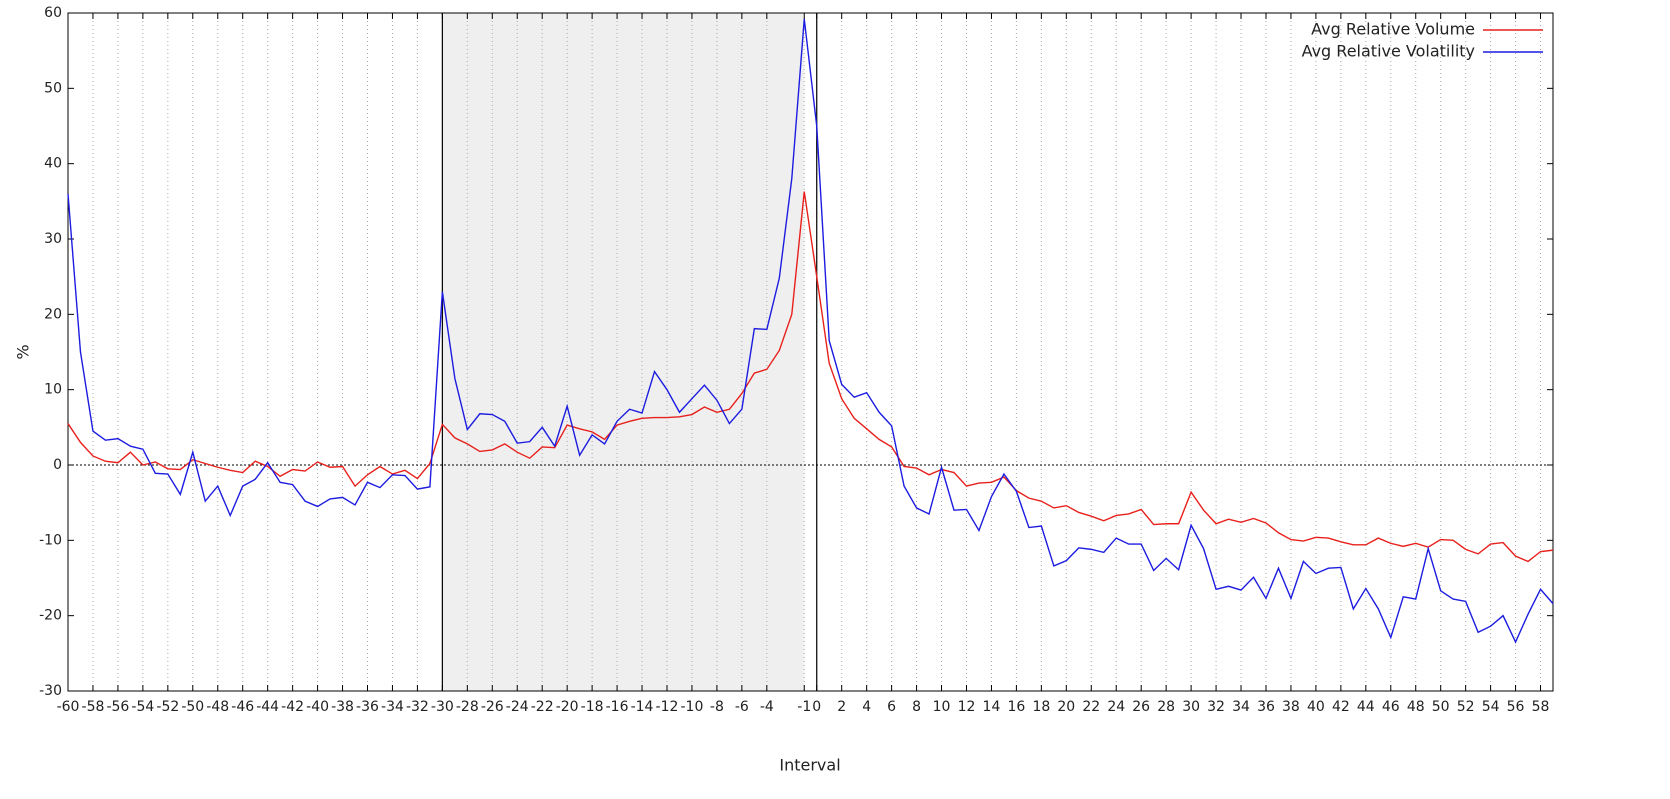 The image size is (1670, 799). I want to click on x-tick-label: -60, so click(68, 707).